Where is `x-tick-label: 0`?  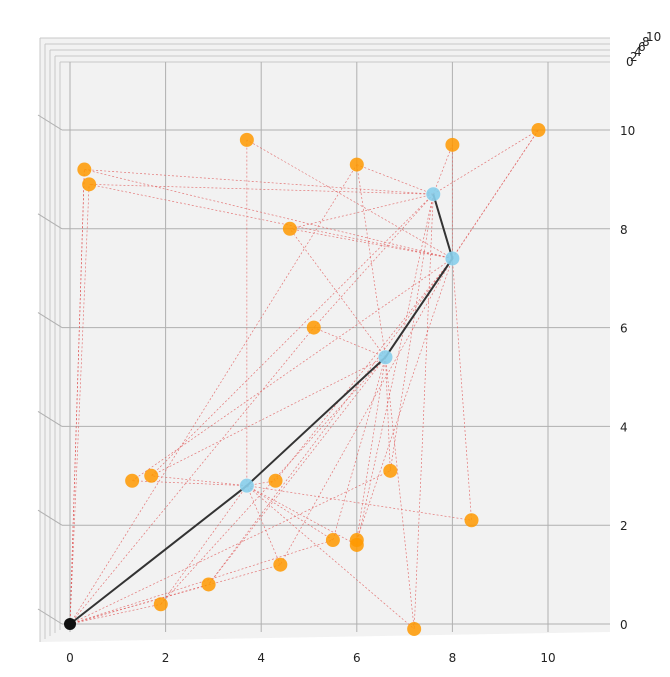
x-tick-label: 0 is located at coordinates (70, 658).